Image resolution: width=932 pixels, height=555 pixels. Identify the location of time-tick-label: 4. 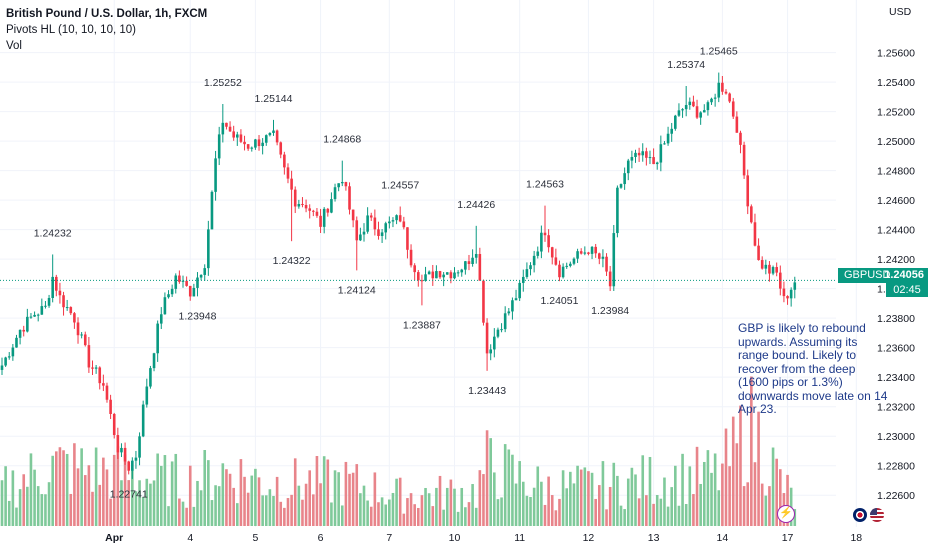
(190, 538).